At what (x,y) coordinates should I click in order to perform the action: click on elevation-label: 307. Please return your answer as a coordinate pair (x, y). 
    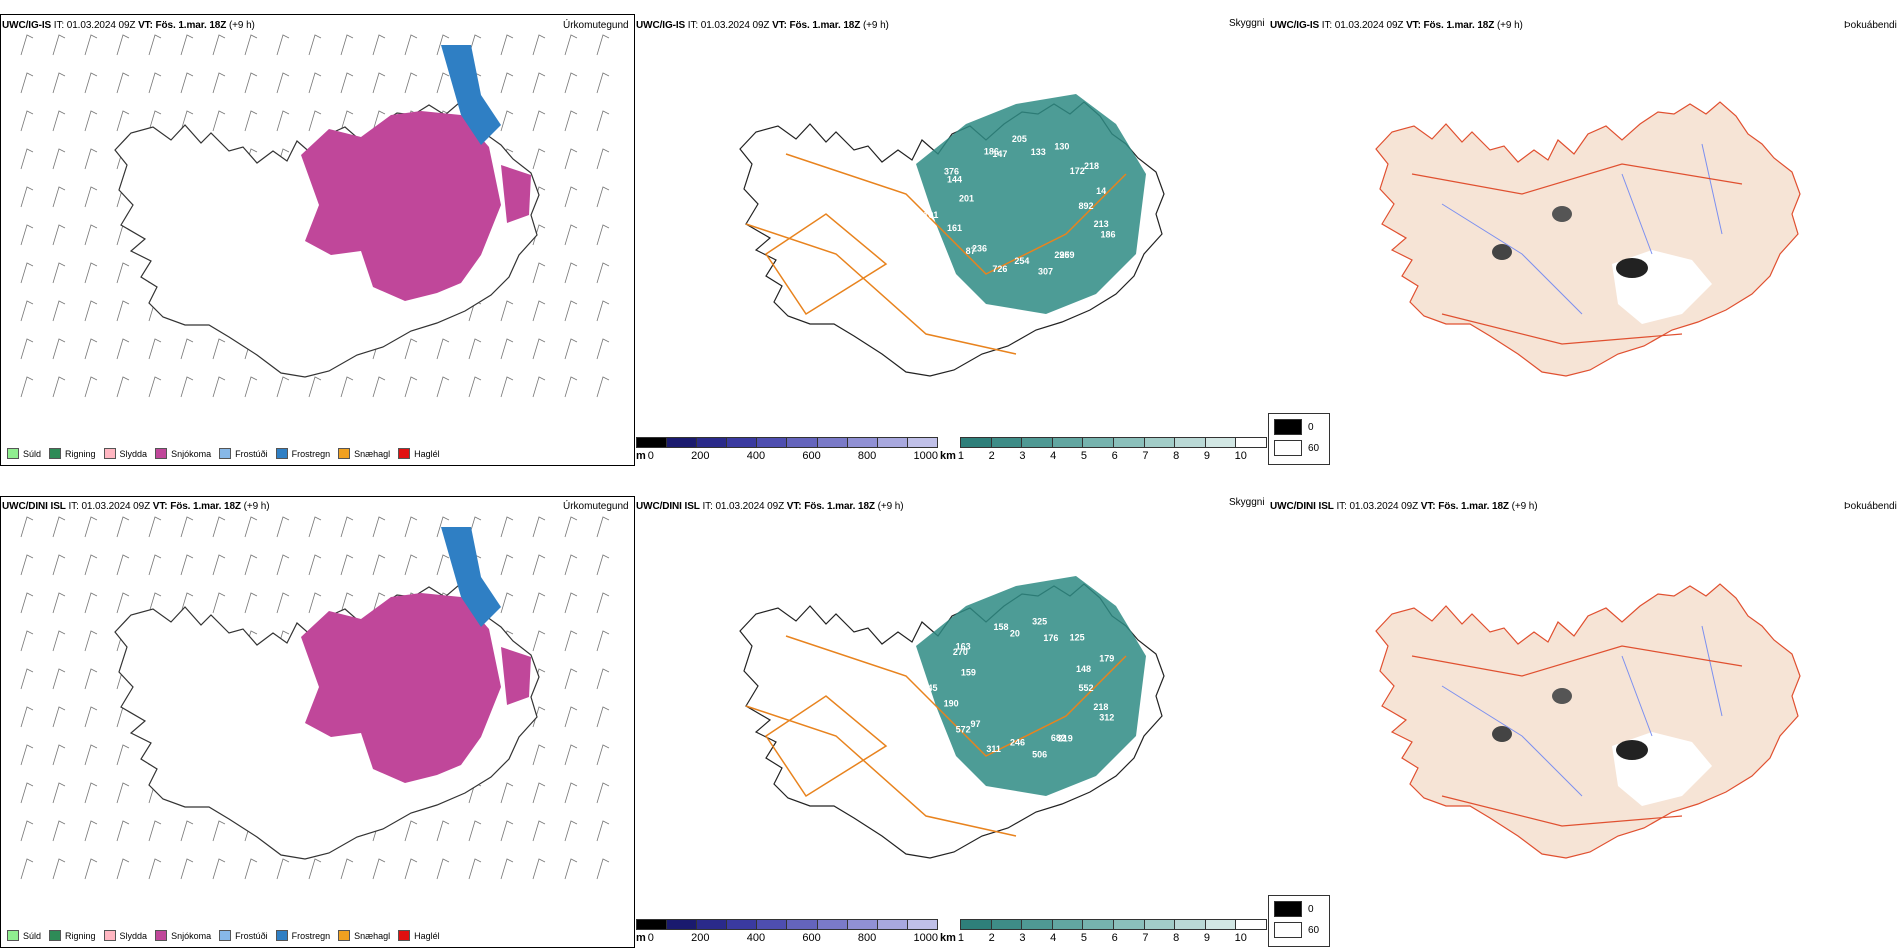
    Looking at the image, I should click on (1045, 272).